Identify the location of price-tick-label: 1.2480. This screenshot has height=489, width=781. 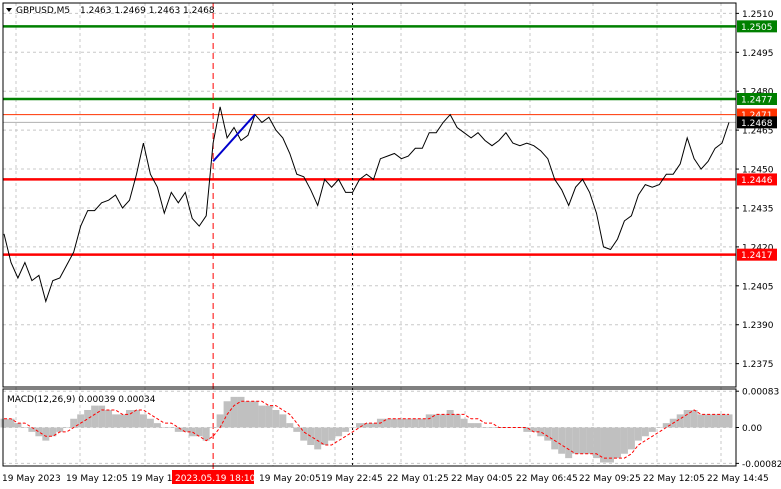
(758, 93).